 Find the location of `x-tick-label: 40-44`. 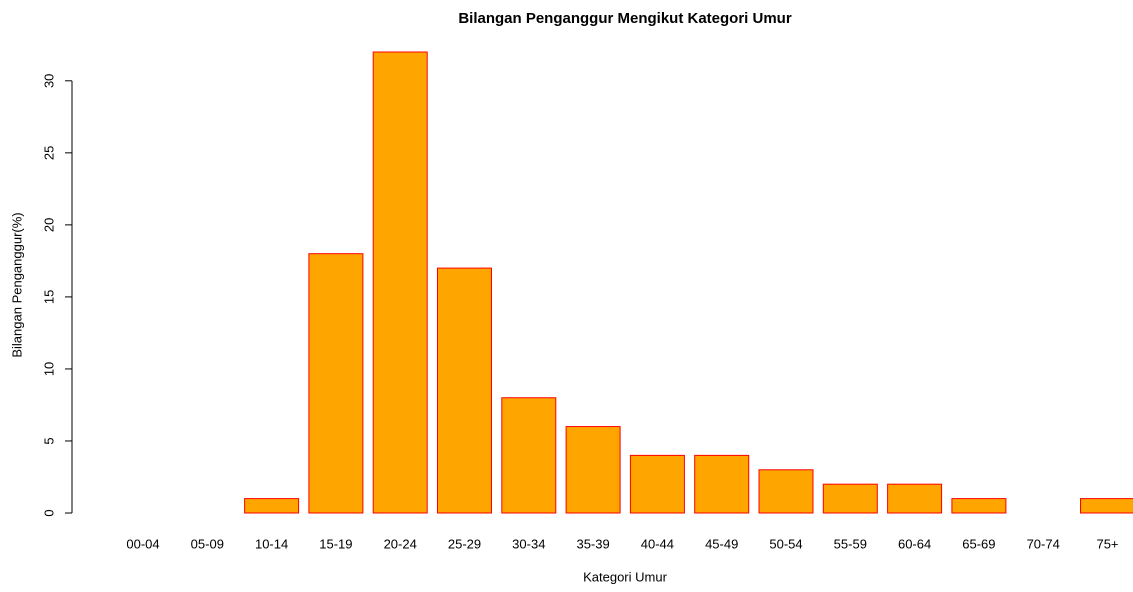

x-tick-label: 40-44 is located at coordinates (657, 543).